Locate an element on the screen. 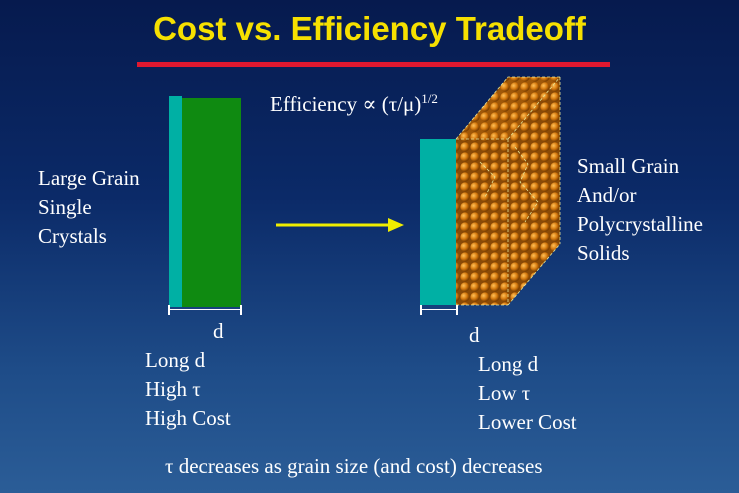 The width and height of the screenshot is (739, 493). formula-base: Efficiency ∝ (τ/μ) is located at coordinates (346, 104).